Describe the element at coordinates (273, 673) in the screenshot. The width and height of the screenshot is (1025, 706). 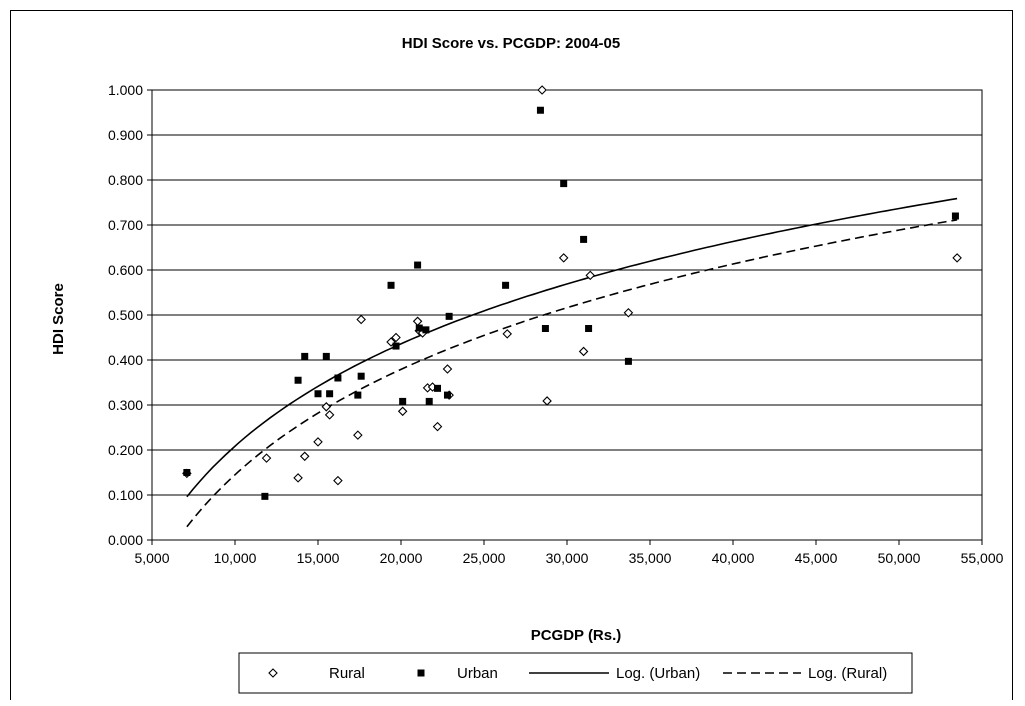
I see `legend-symbol-diamond` at that location.